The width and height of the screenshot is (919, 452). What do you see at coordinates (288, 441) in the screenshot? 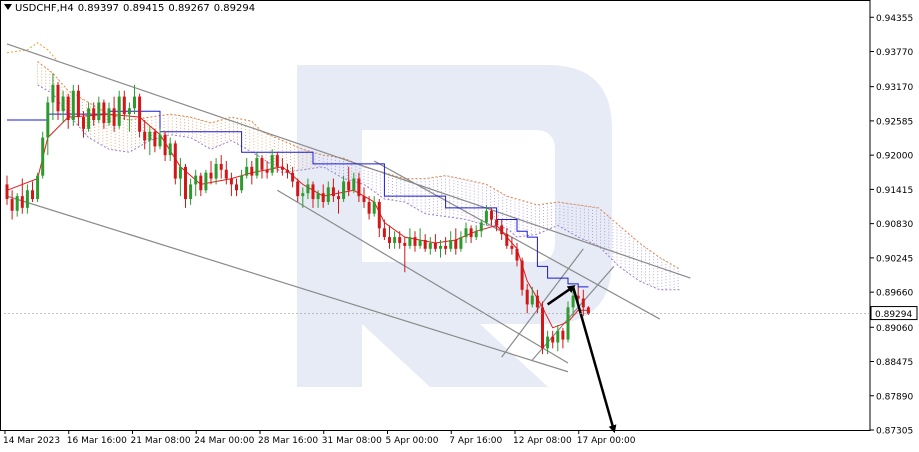
I see `x-tick-label: 28 Mar 16:00` at bounding box center [288, 441].